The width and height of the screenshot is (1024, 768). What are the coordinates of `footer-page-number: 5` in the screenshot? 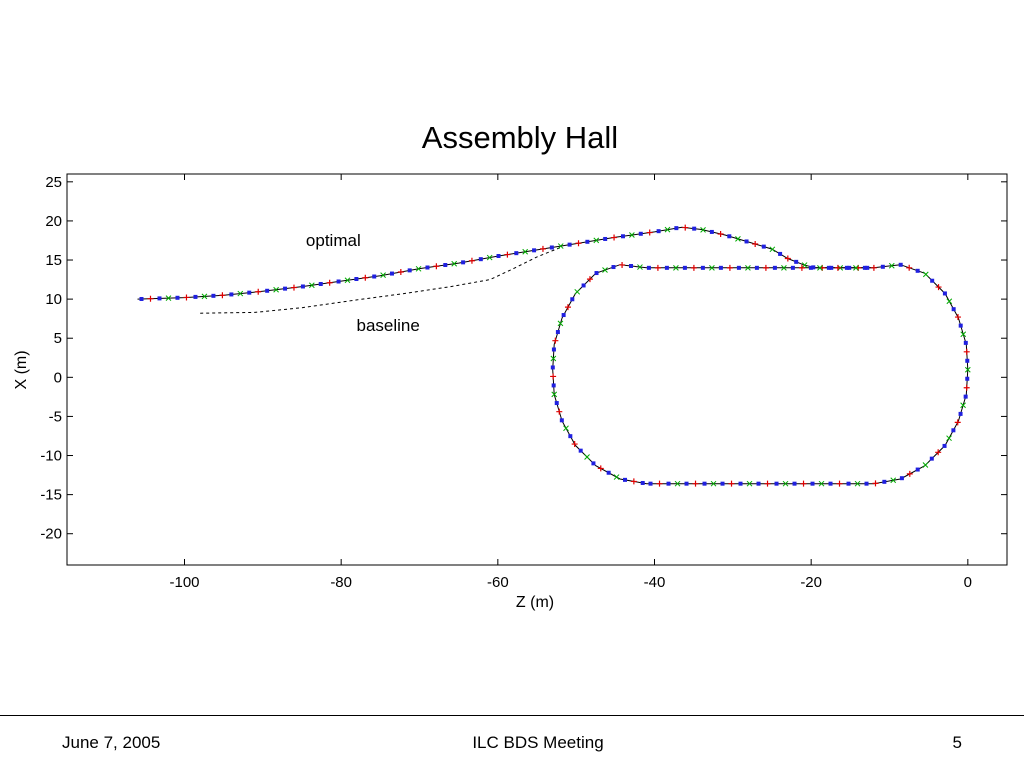 It's located at (957, 742).